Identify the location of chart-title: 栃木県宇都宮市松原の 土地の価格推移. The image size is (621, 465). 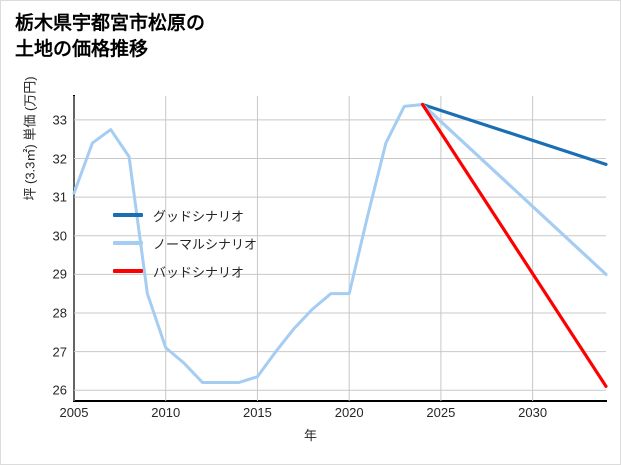
(110, 37).